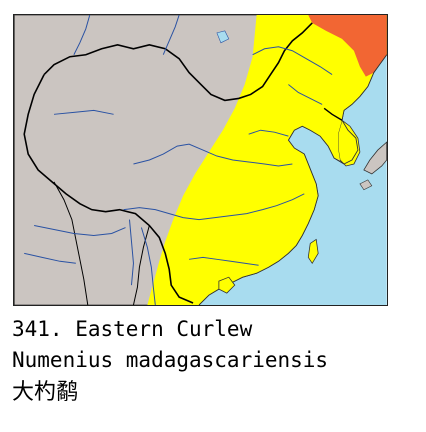  Describe the element at coordinates (347, 46) in the screenshot. I see `range-breeding` at that location.